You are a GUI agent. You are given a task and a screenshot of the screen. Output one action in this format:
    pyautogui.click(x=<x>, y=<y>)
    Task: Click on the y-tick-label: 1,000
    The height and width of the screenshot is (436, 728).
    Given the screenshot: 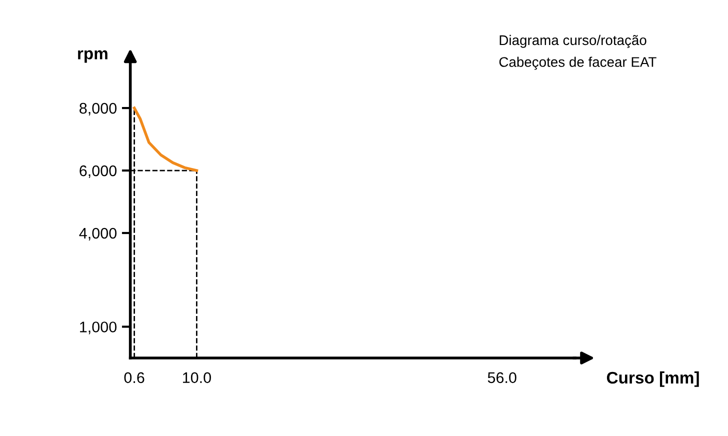 What is the action you would take?
    pyautogui.click(x=98, y=328)
    